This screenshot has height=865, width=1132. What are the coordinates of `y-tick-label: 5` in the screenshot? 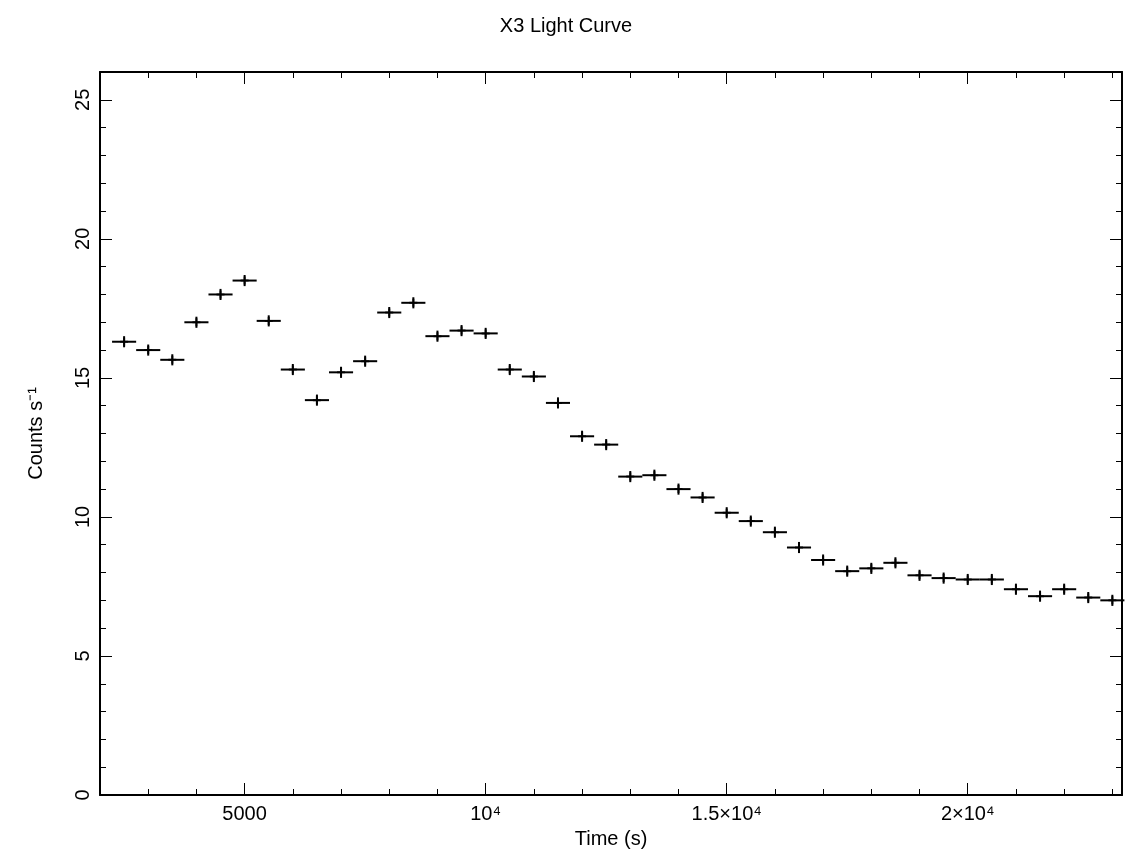 It's located at (82, 656).